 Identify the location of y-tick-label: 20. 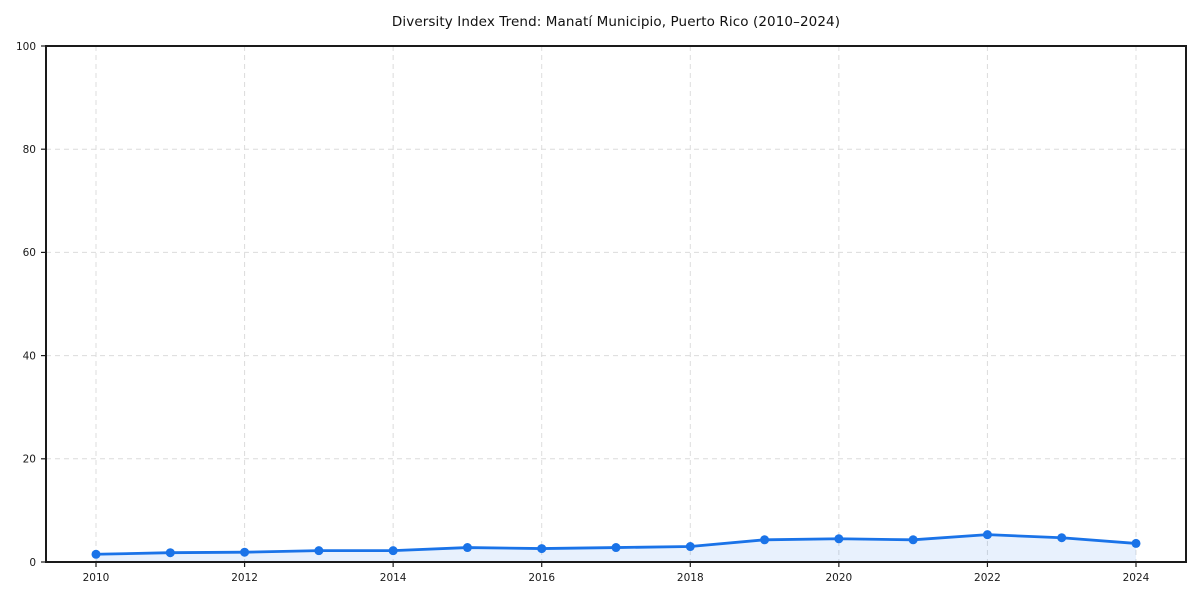
(29, 460).